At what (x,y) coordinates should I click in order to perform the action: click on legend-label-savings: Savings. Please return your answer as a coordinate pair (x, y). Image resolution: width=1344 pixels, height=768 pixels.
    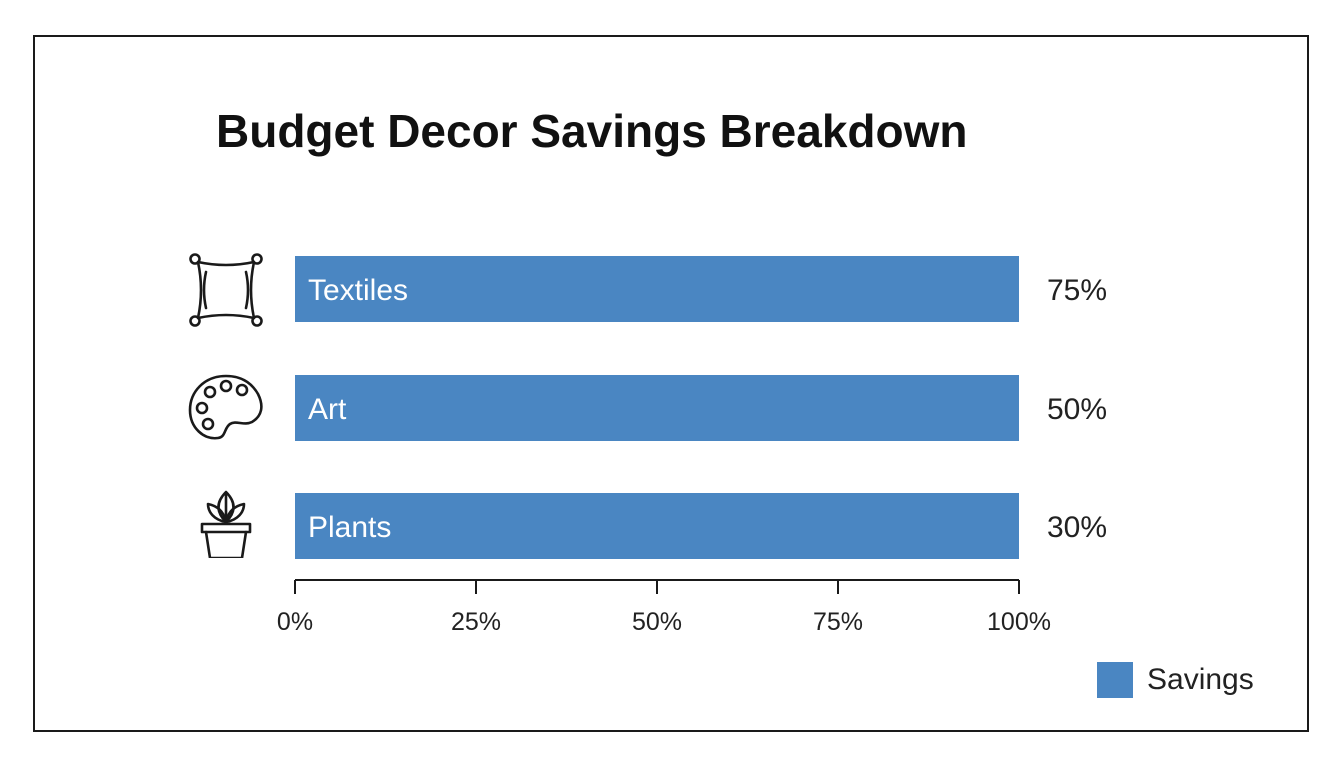
    Looking at the image, I should click on (1200, 679).